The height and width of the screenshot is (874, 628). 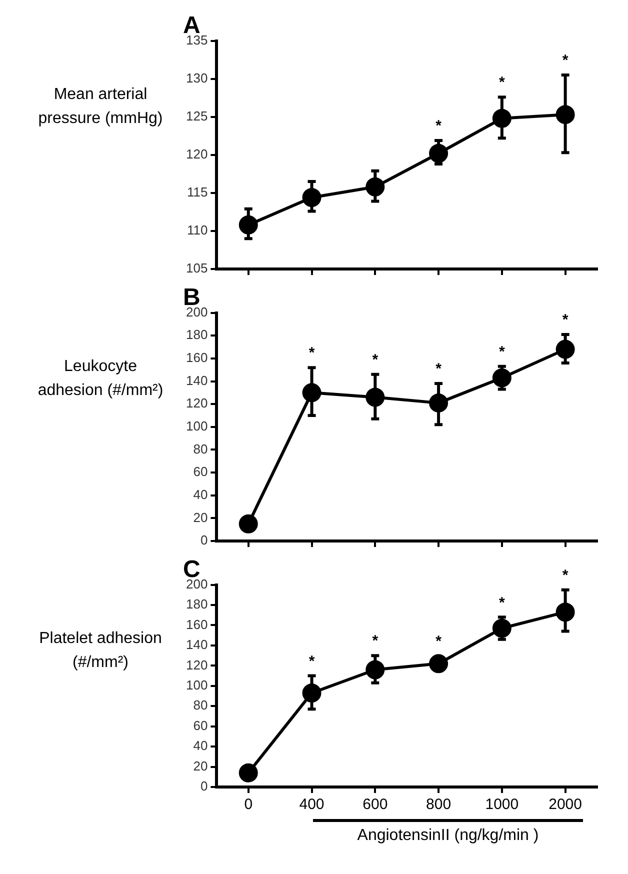 I want to click on y-axis-title: Leukocyte adhesion (#/mm²), so click(x=100, y=379).